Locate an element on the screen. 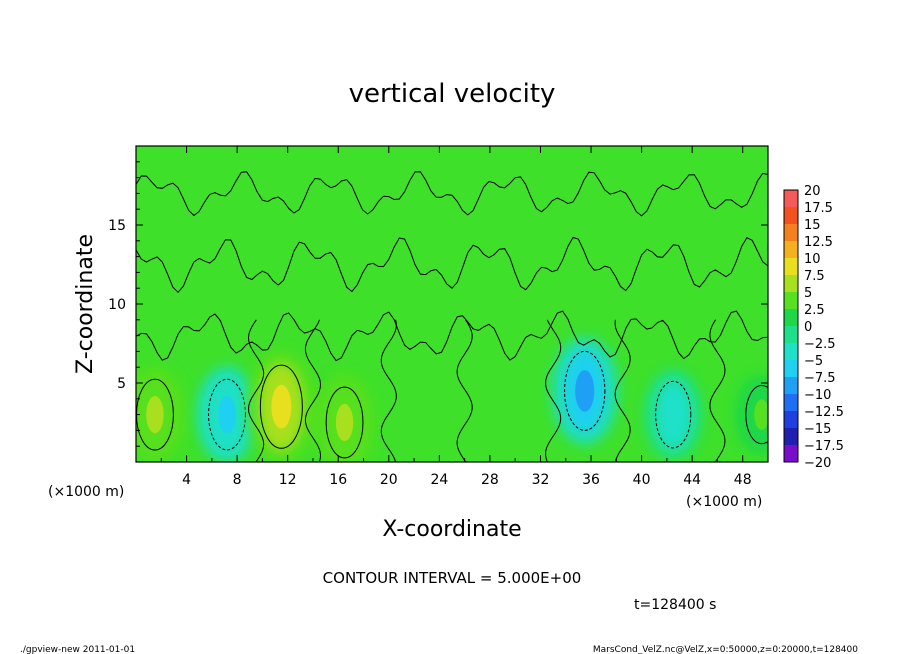 This screenshot has width=904, height=654. colorbar-label: 10 is located at coordinates (812, 259).